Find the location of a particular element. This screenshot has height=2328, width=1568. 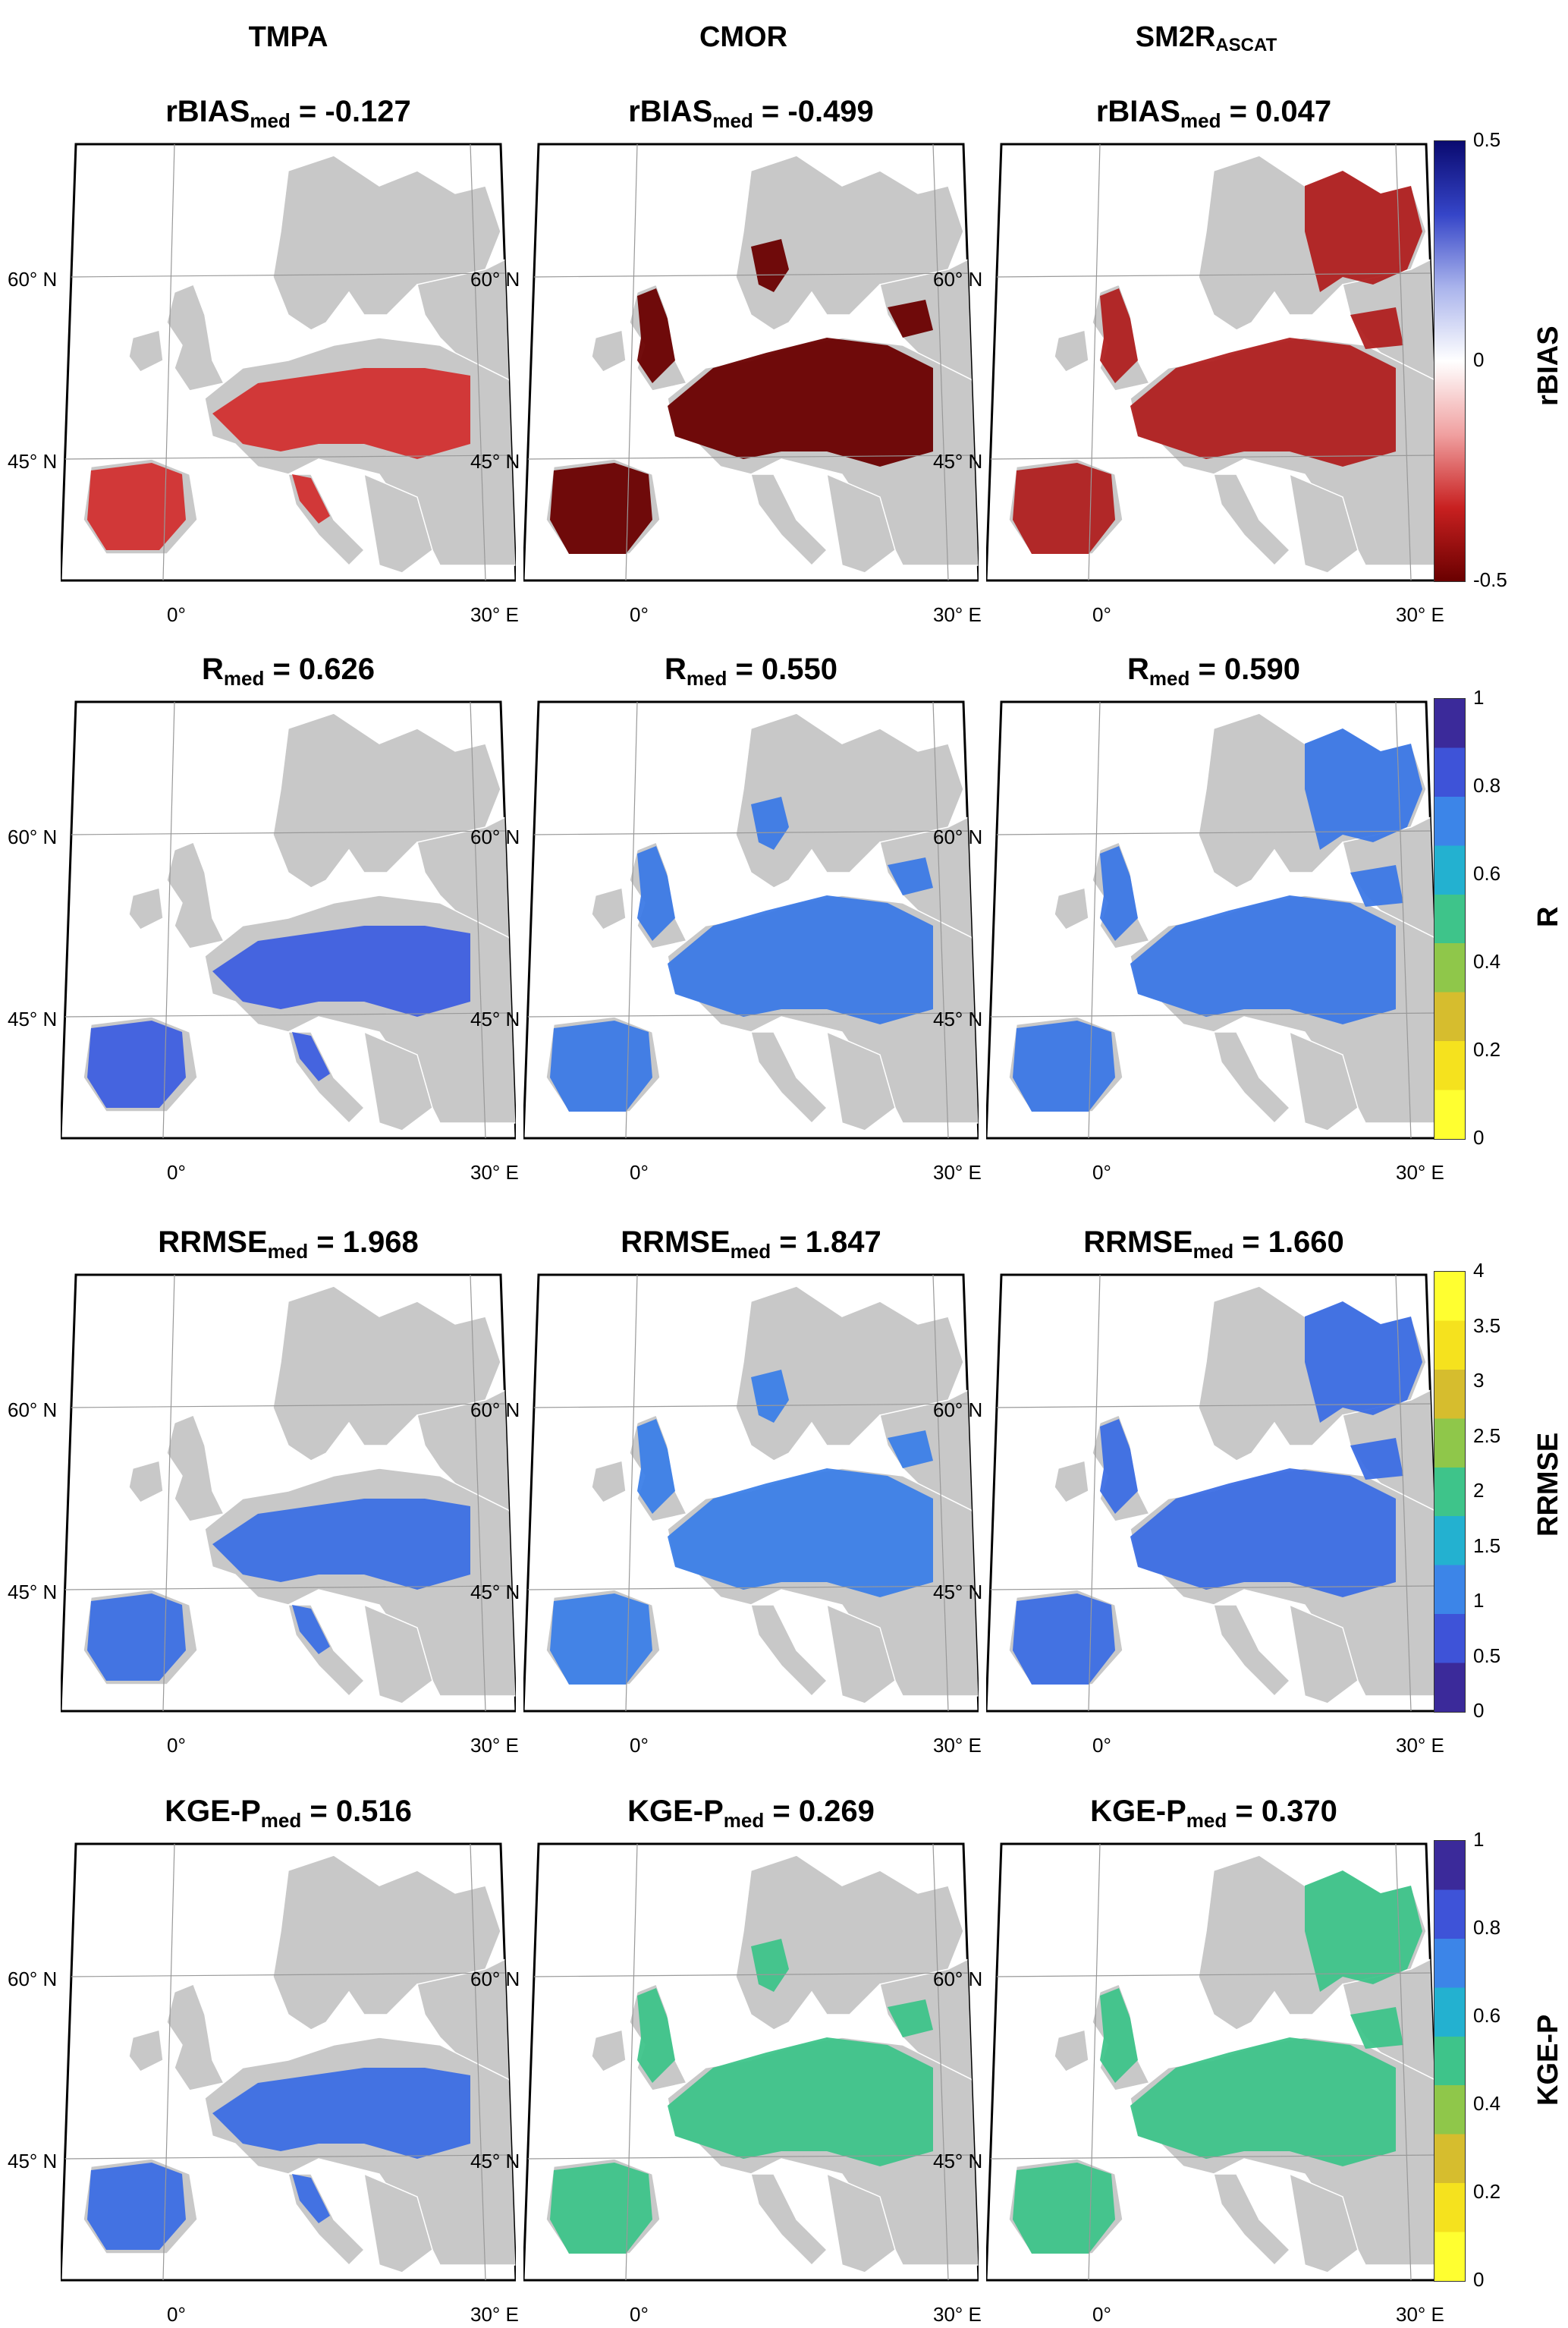

colorbar-tick-label: 3 is located at coordinates (1479, 1380).